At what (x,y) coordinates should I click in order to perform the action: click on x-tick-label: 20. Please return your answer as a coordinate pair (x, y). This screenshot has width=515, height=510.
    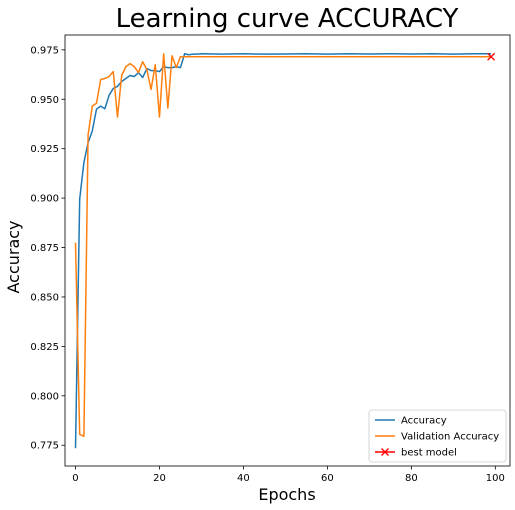
    Looking at the image, I should click on (159, 478).